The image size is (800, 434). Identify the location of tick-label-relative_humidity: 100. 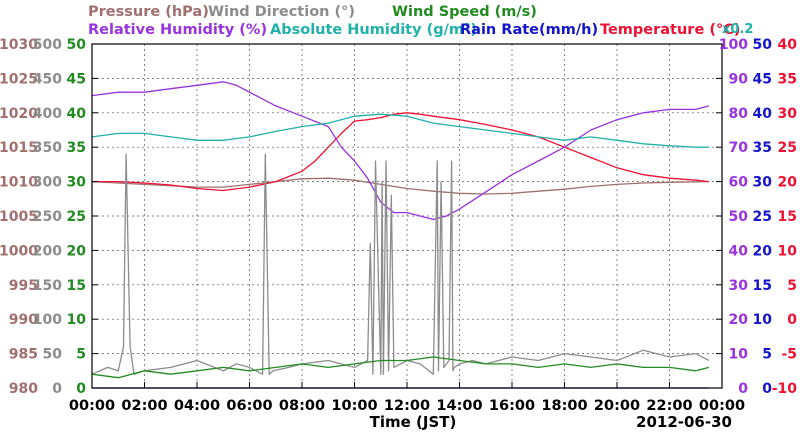
(733, 45).